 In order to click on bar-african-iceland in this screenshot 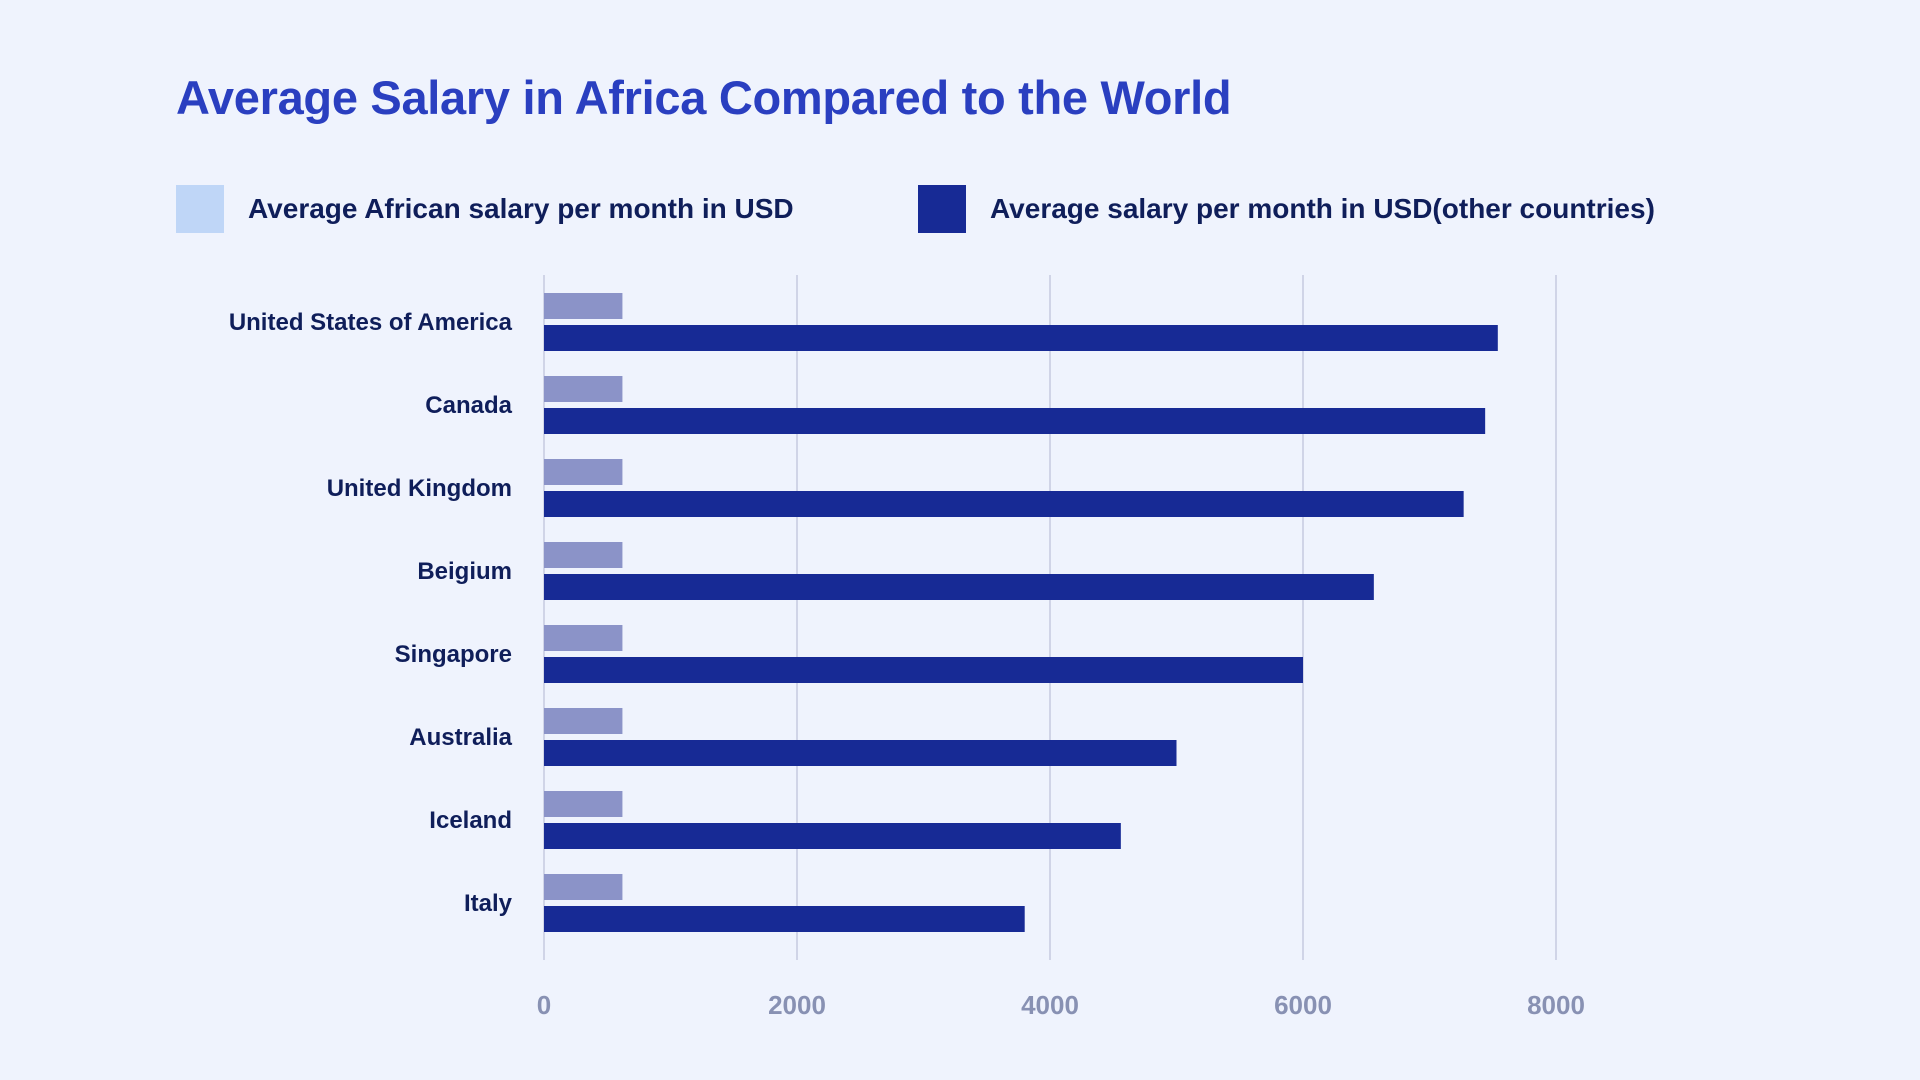, I will do `click(583, 804)`.